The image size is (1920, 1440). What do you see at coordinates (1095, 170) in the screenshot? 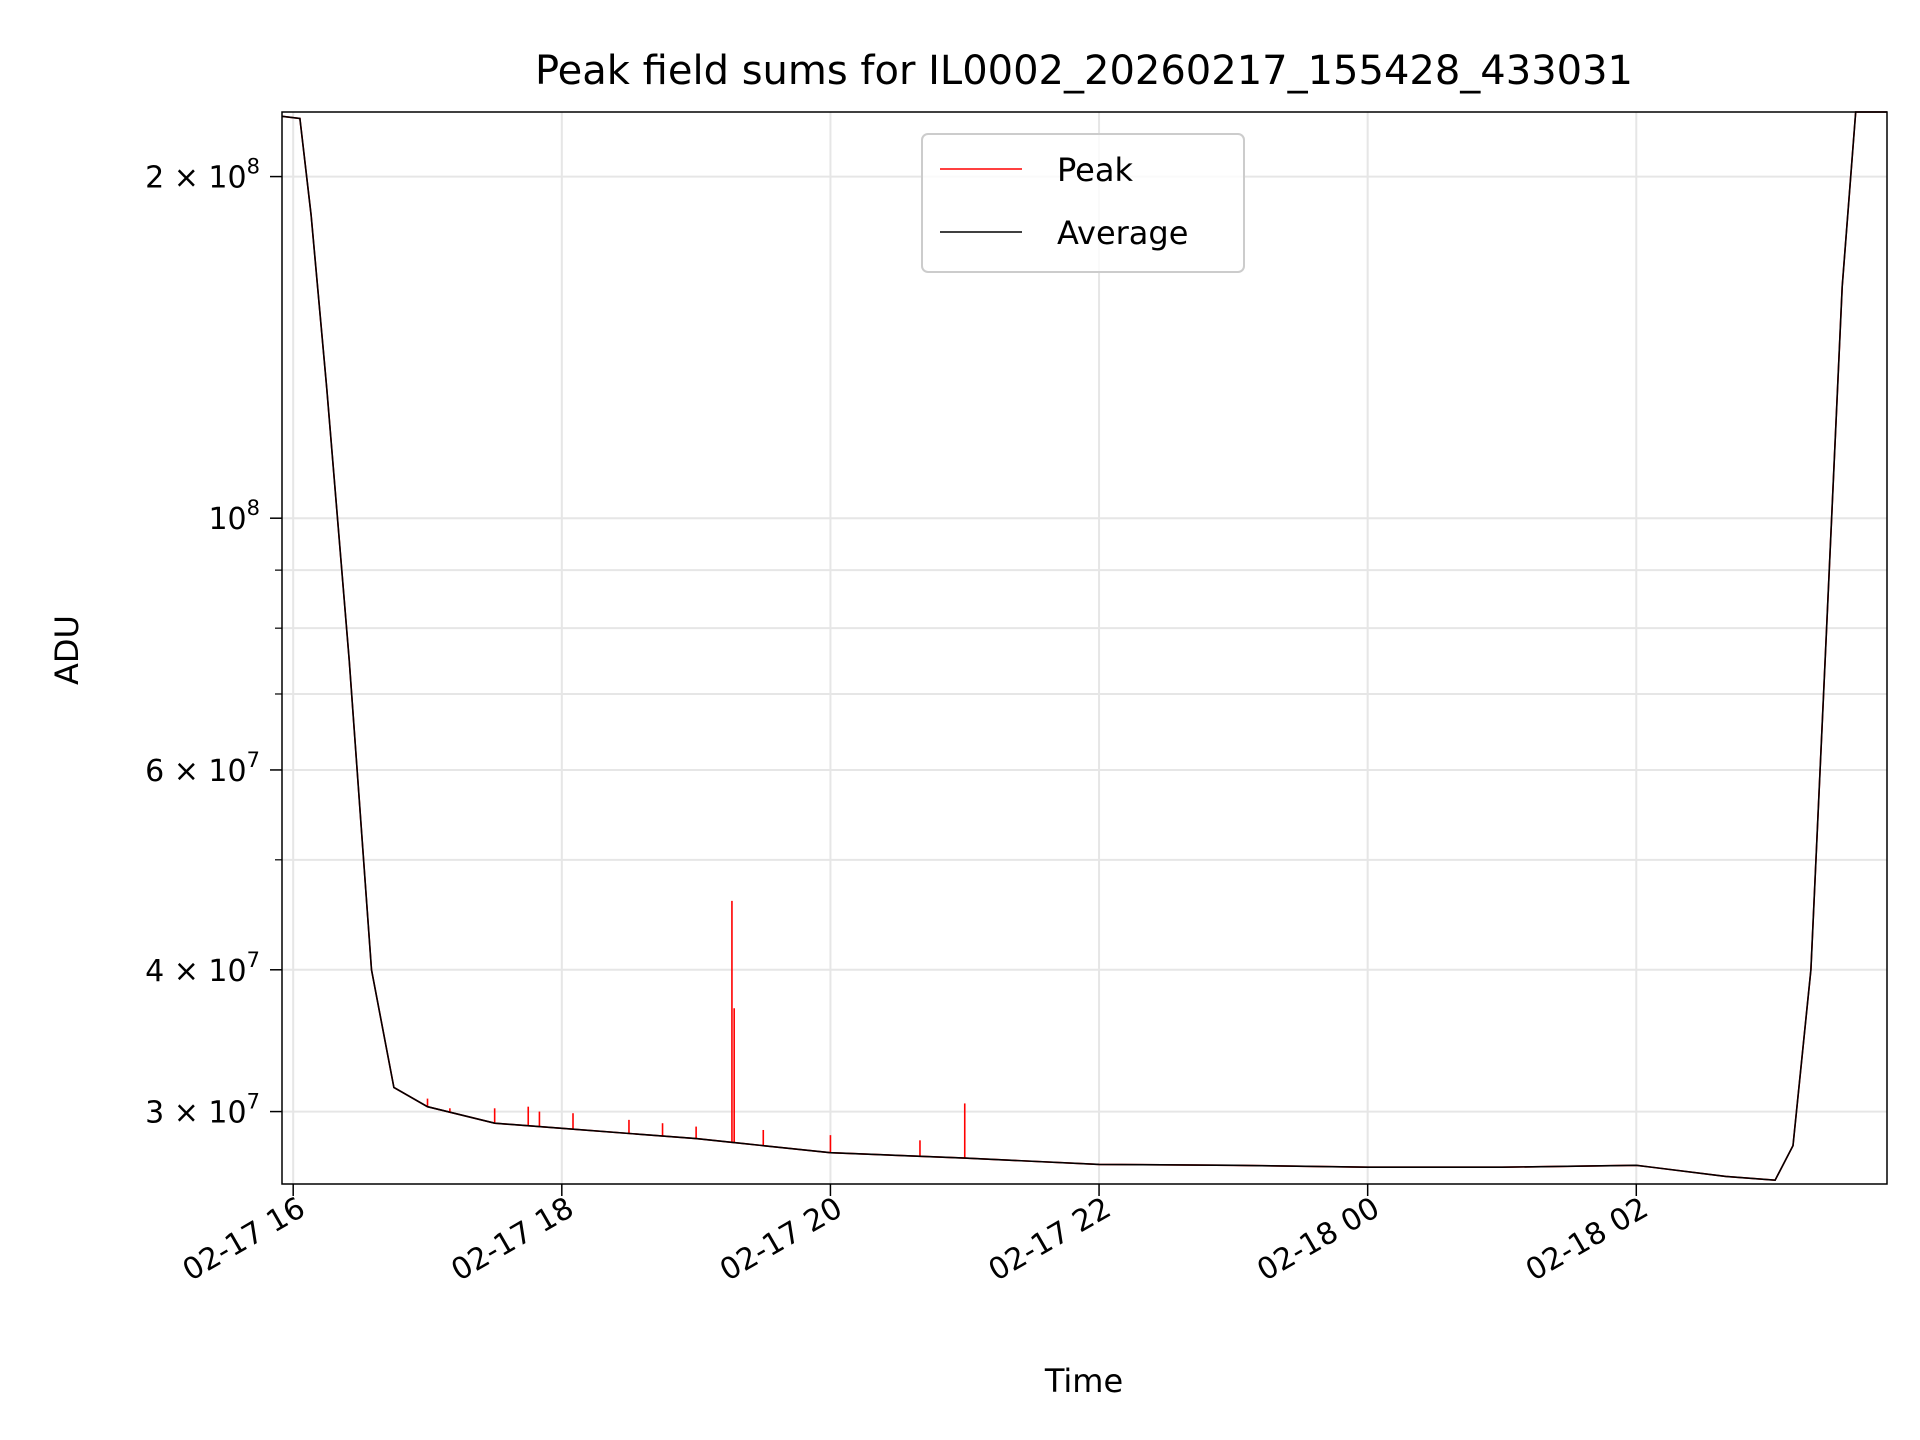
I see `legend-peak-label: Peak` at bounding box center [1095, 170].